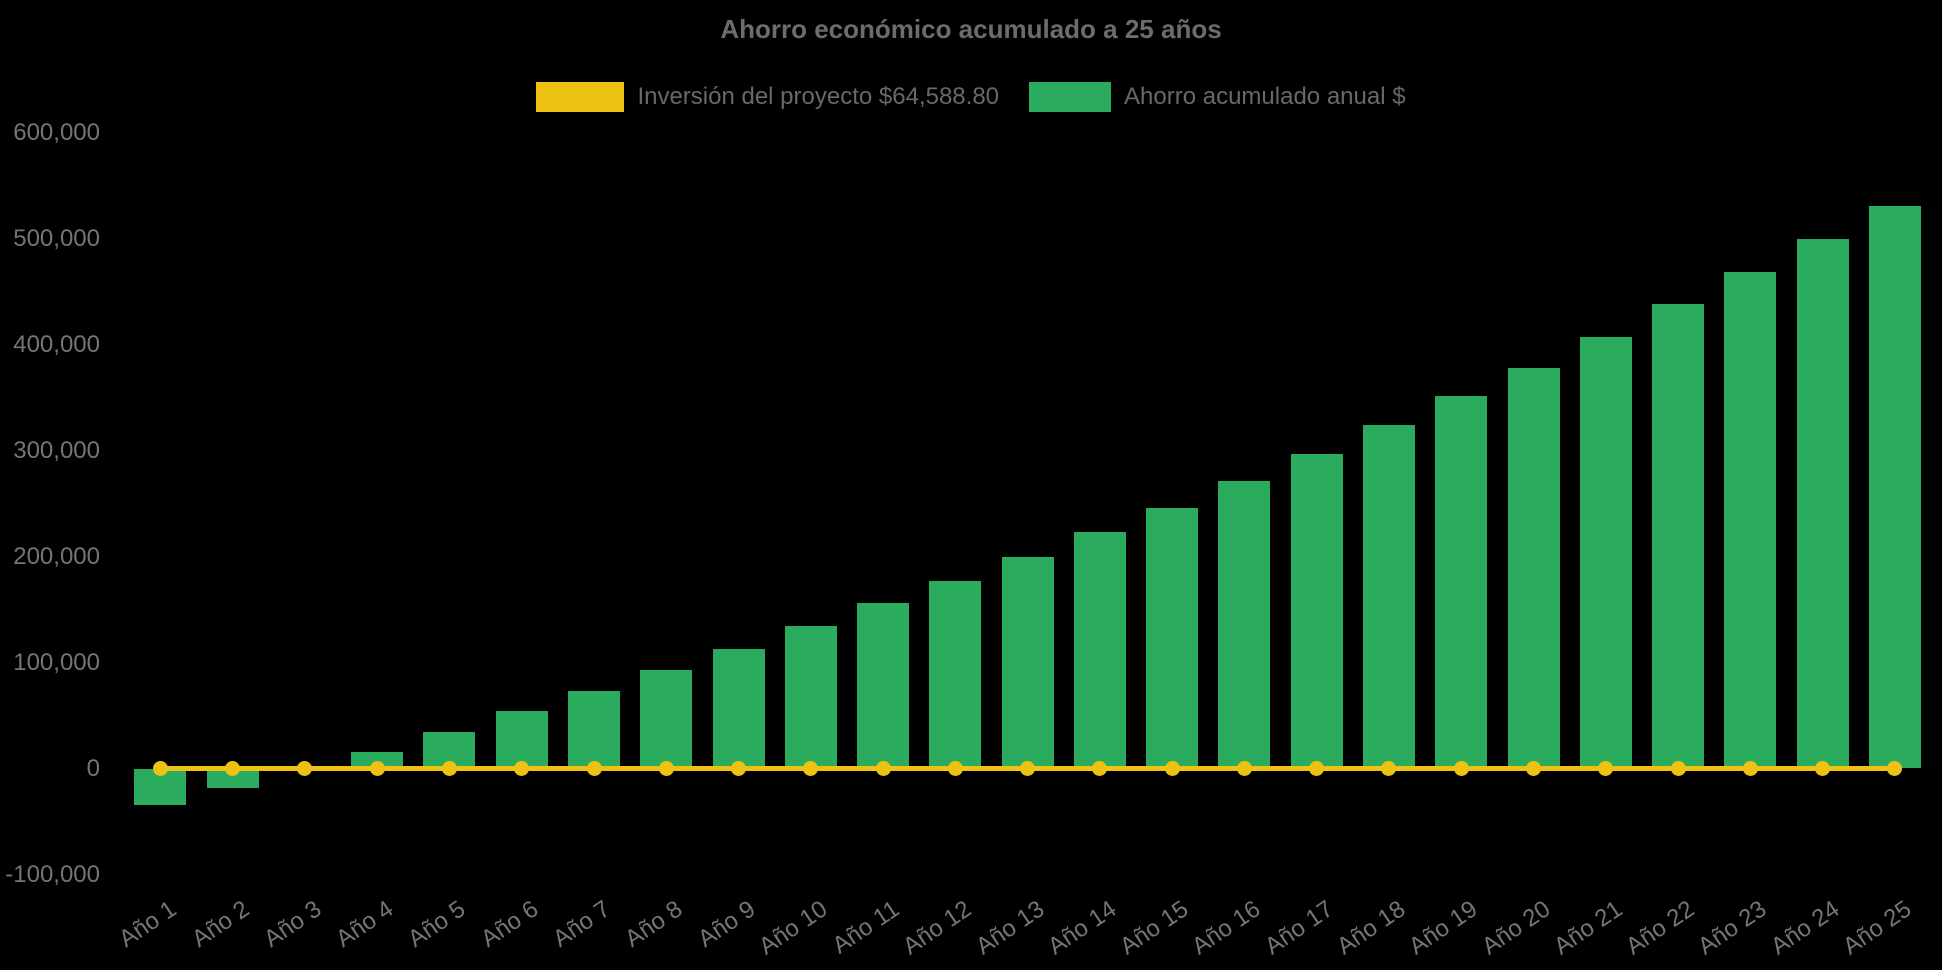 Image resolution: width=1942 pixels, height=970 pixels. I want to click on bar-año-8, so click(666, 719).